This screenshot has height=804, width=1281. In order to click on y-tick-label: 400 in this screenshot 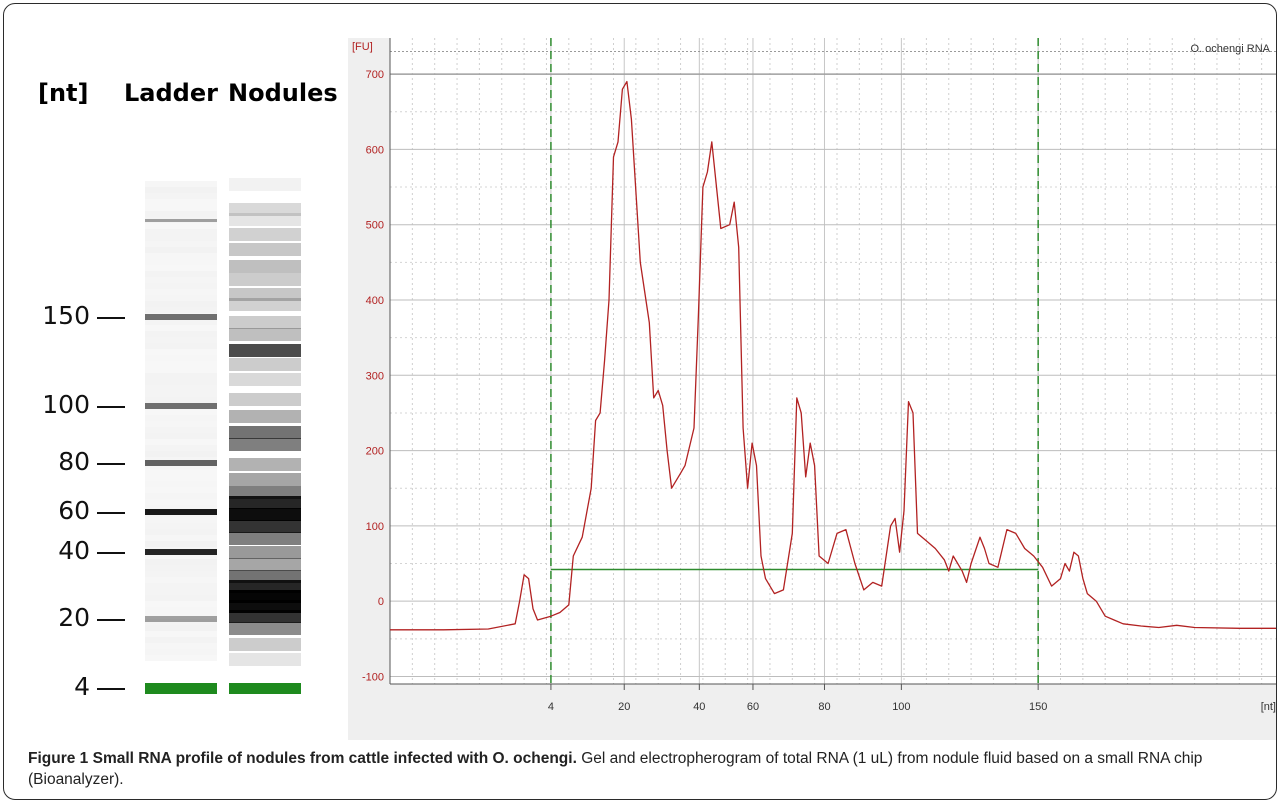, I will do `click(375, 301)`.